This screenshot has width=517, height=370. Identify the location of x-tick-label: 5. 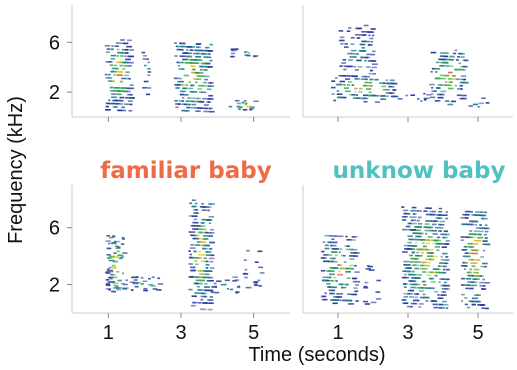
(253, 333).